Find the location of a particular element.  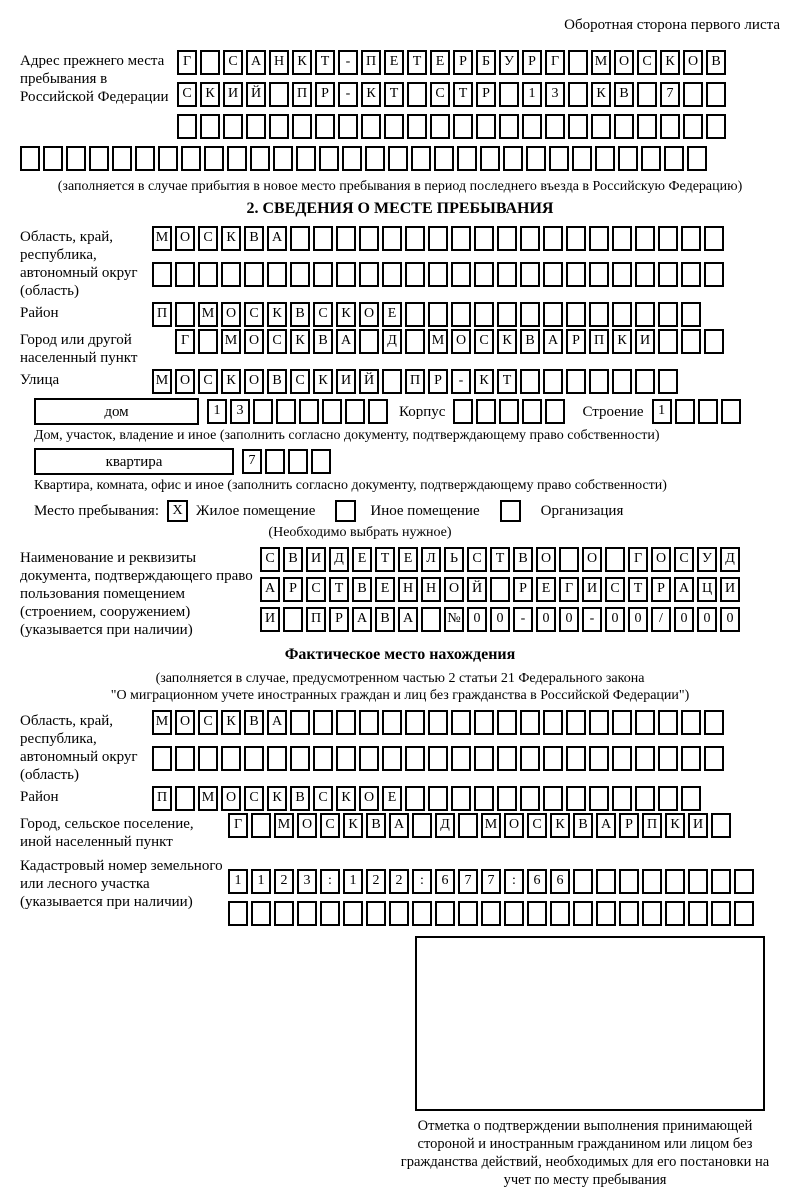

char-cell: М is located at coordinates (208, 315).